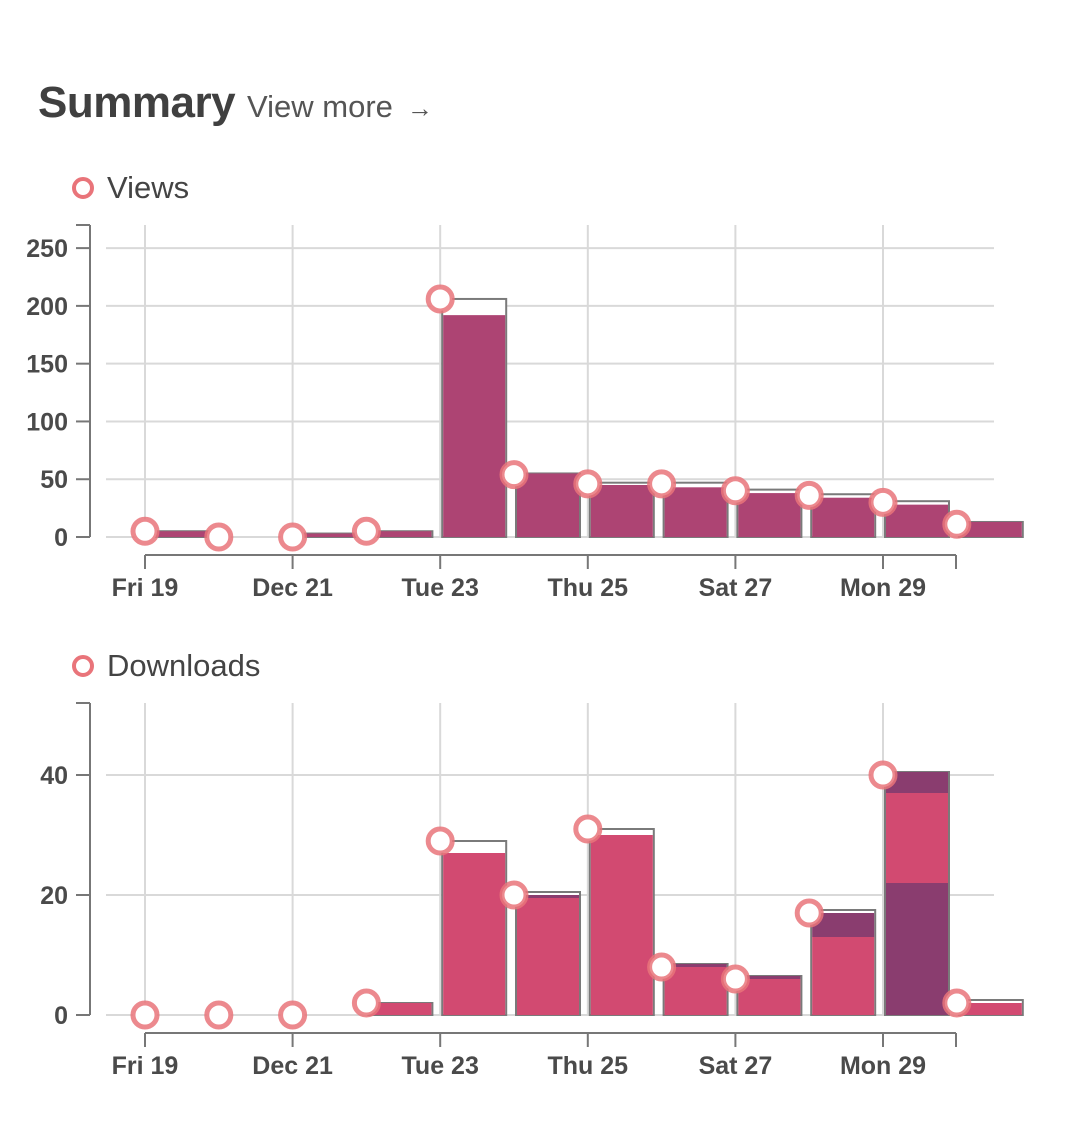 Image resolution: width=1079 pixels, height=1144 pixels. I want to click on views-x-tick-label: Sat 27, so click(736, 588).